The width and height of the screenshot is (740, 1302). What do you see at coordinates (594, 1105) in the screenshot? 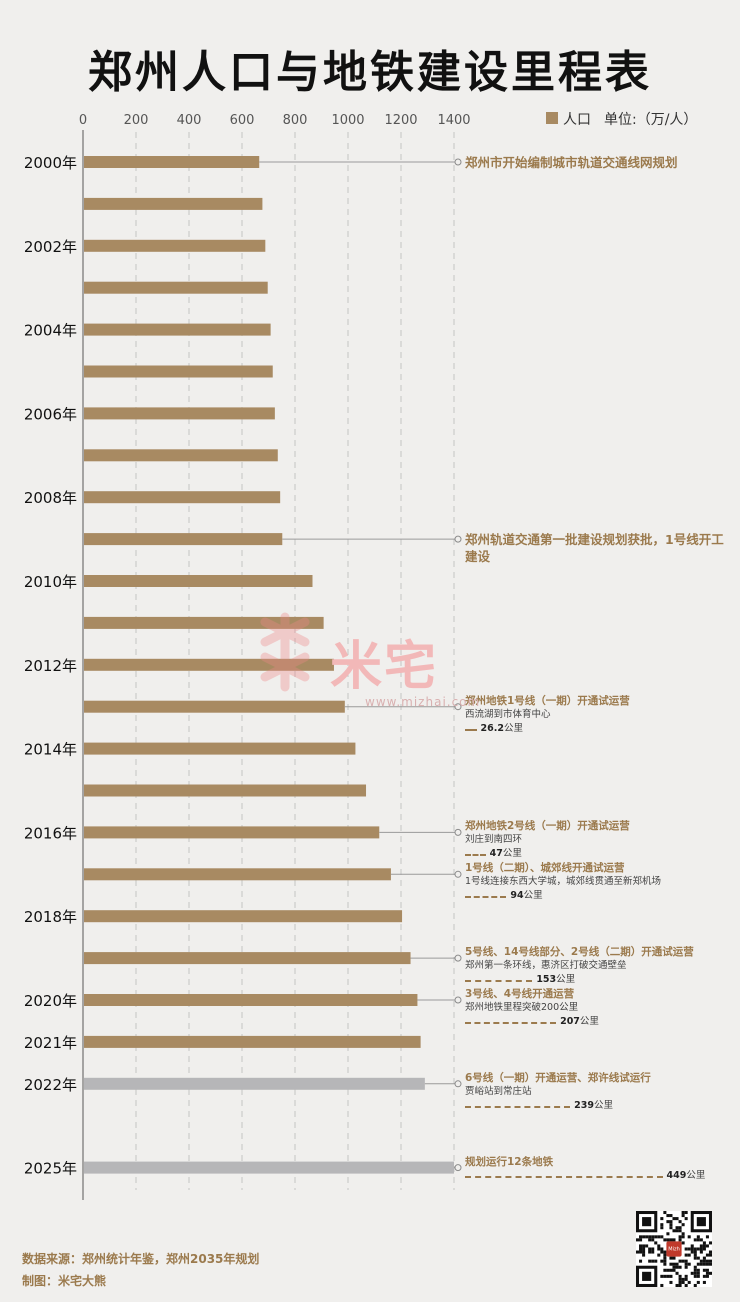
I see `distance-label: 239公里` at bounding box center [594, 1105].